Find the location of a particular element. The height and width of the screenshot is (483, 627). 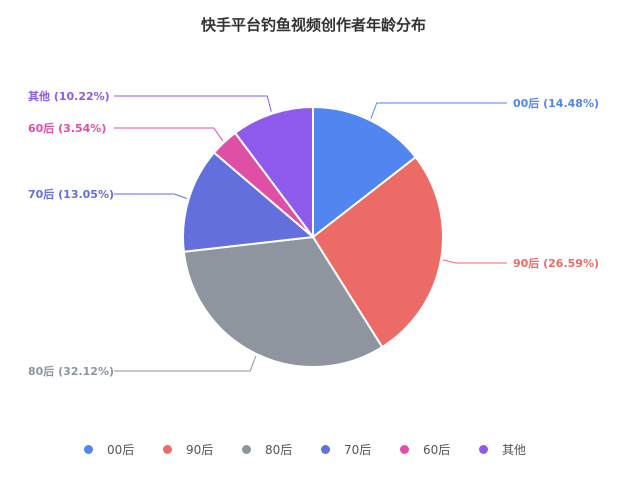

legend-item-2: 90后 is located at coordinates (188, 449).